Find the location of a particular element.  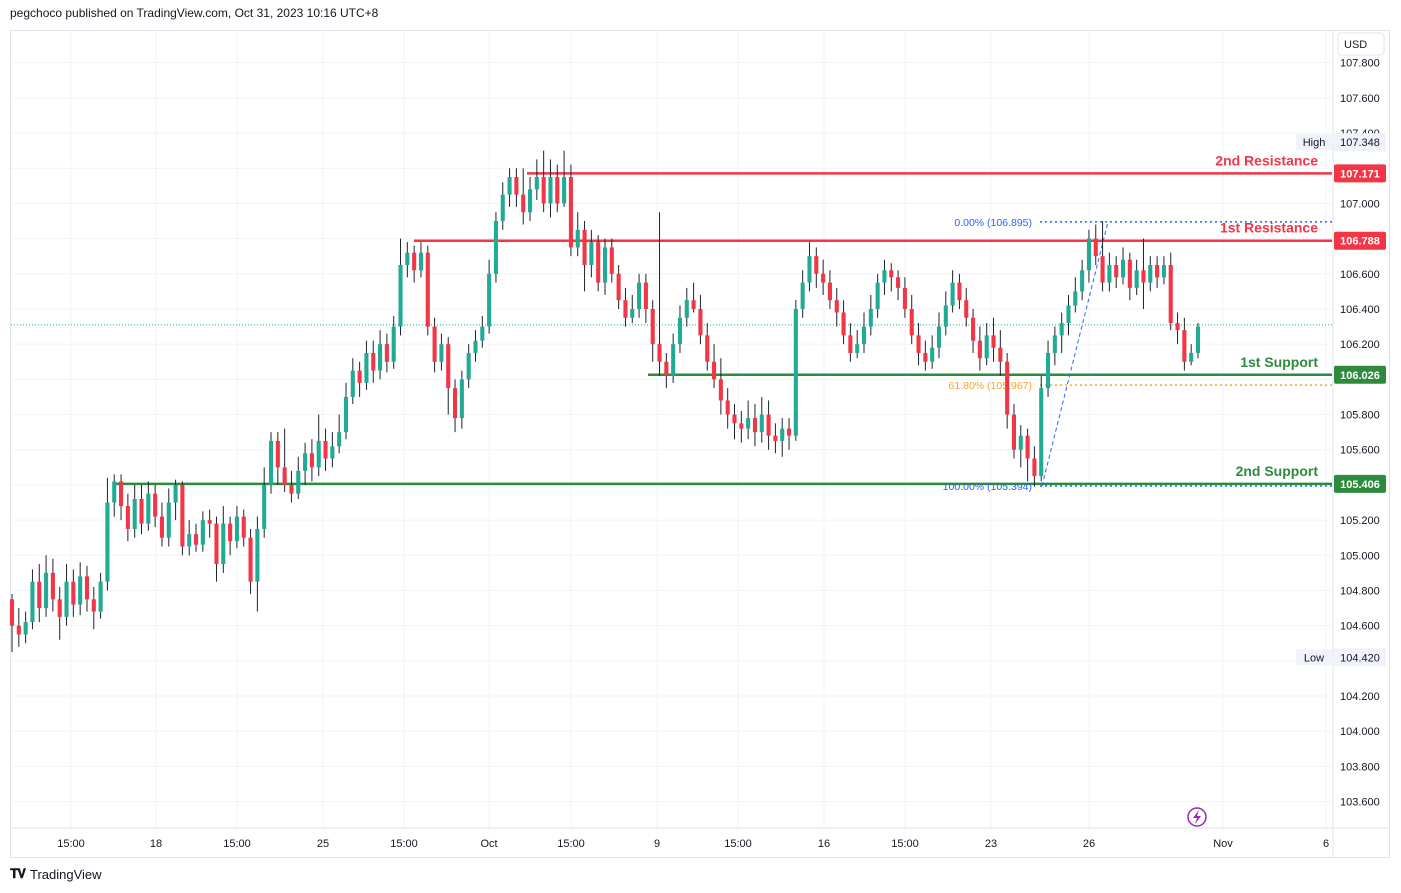

fib-level-label: 0.00% (106.895) is located at coordinates (993, 223).